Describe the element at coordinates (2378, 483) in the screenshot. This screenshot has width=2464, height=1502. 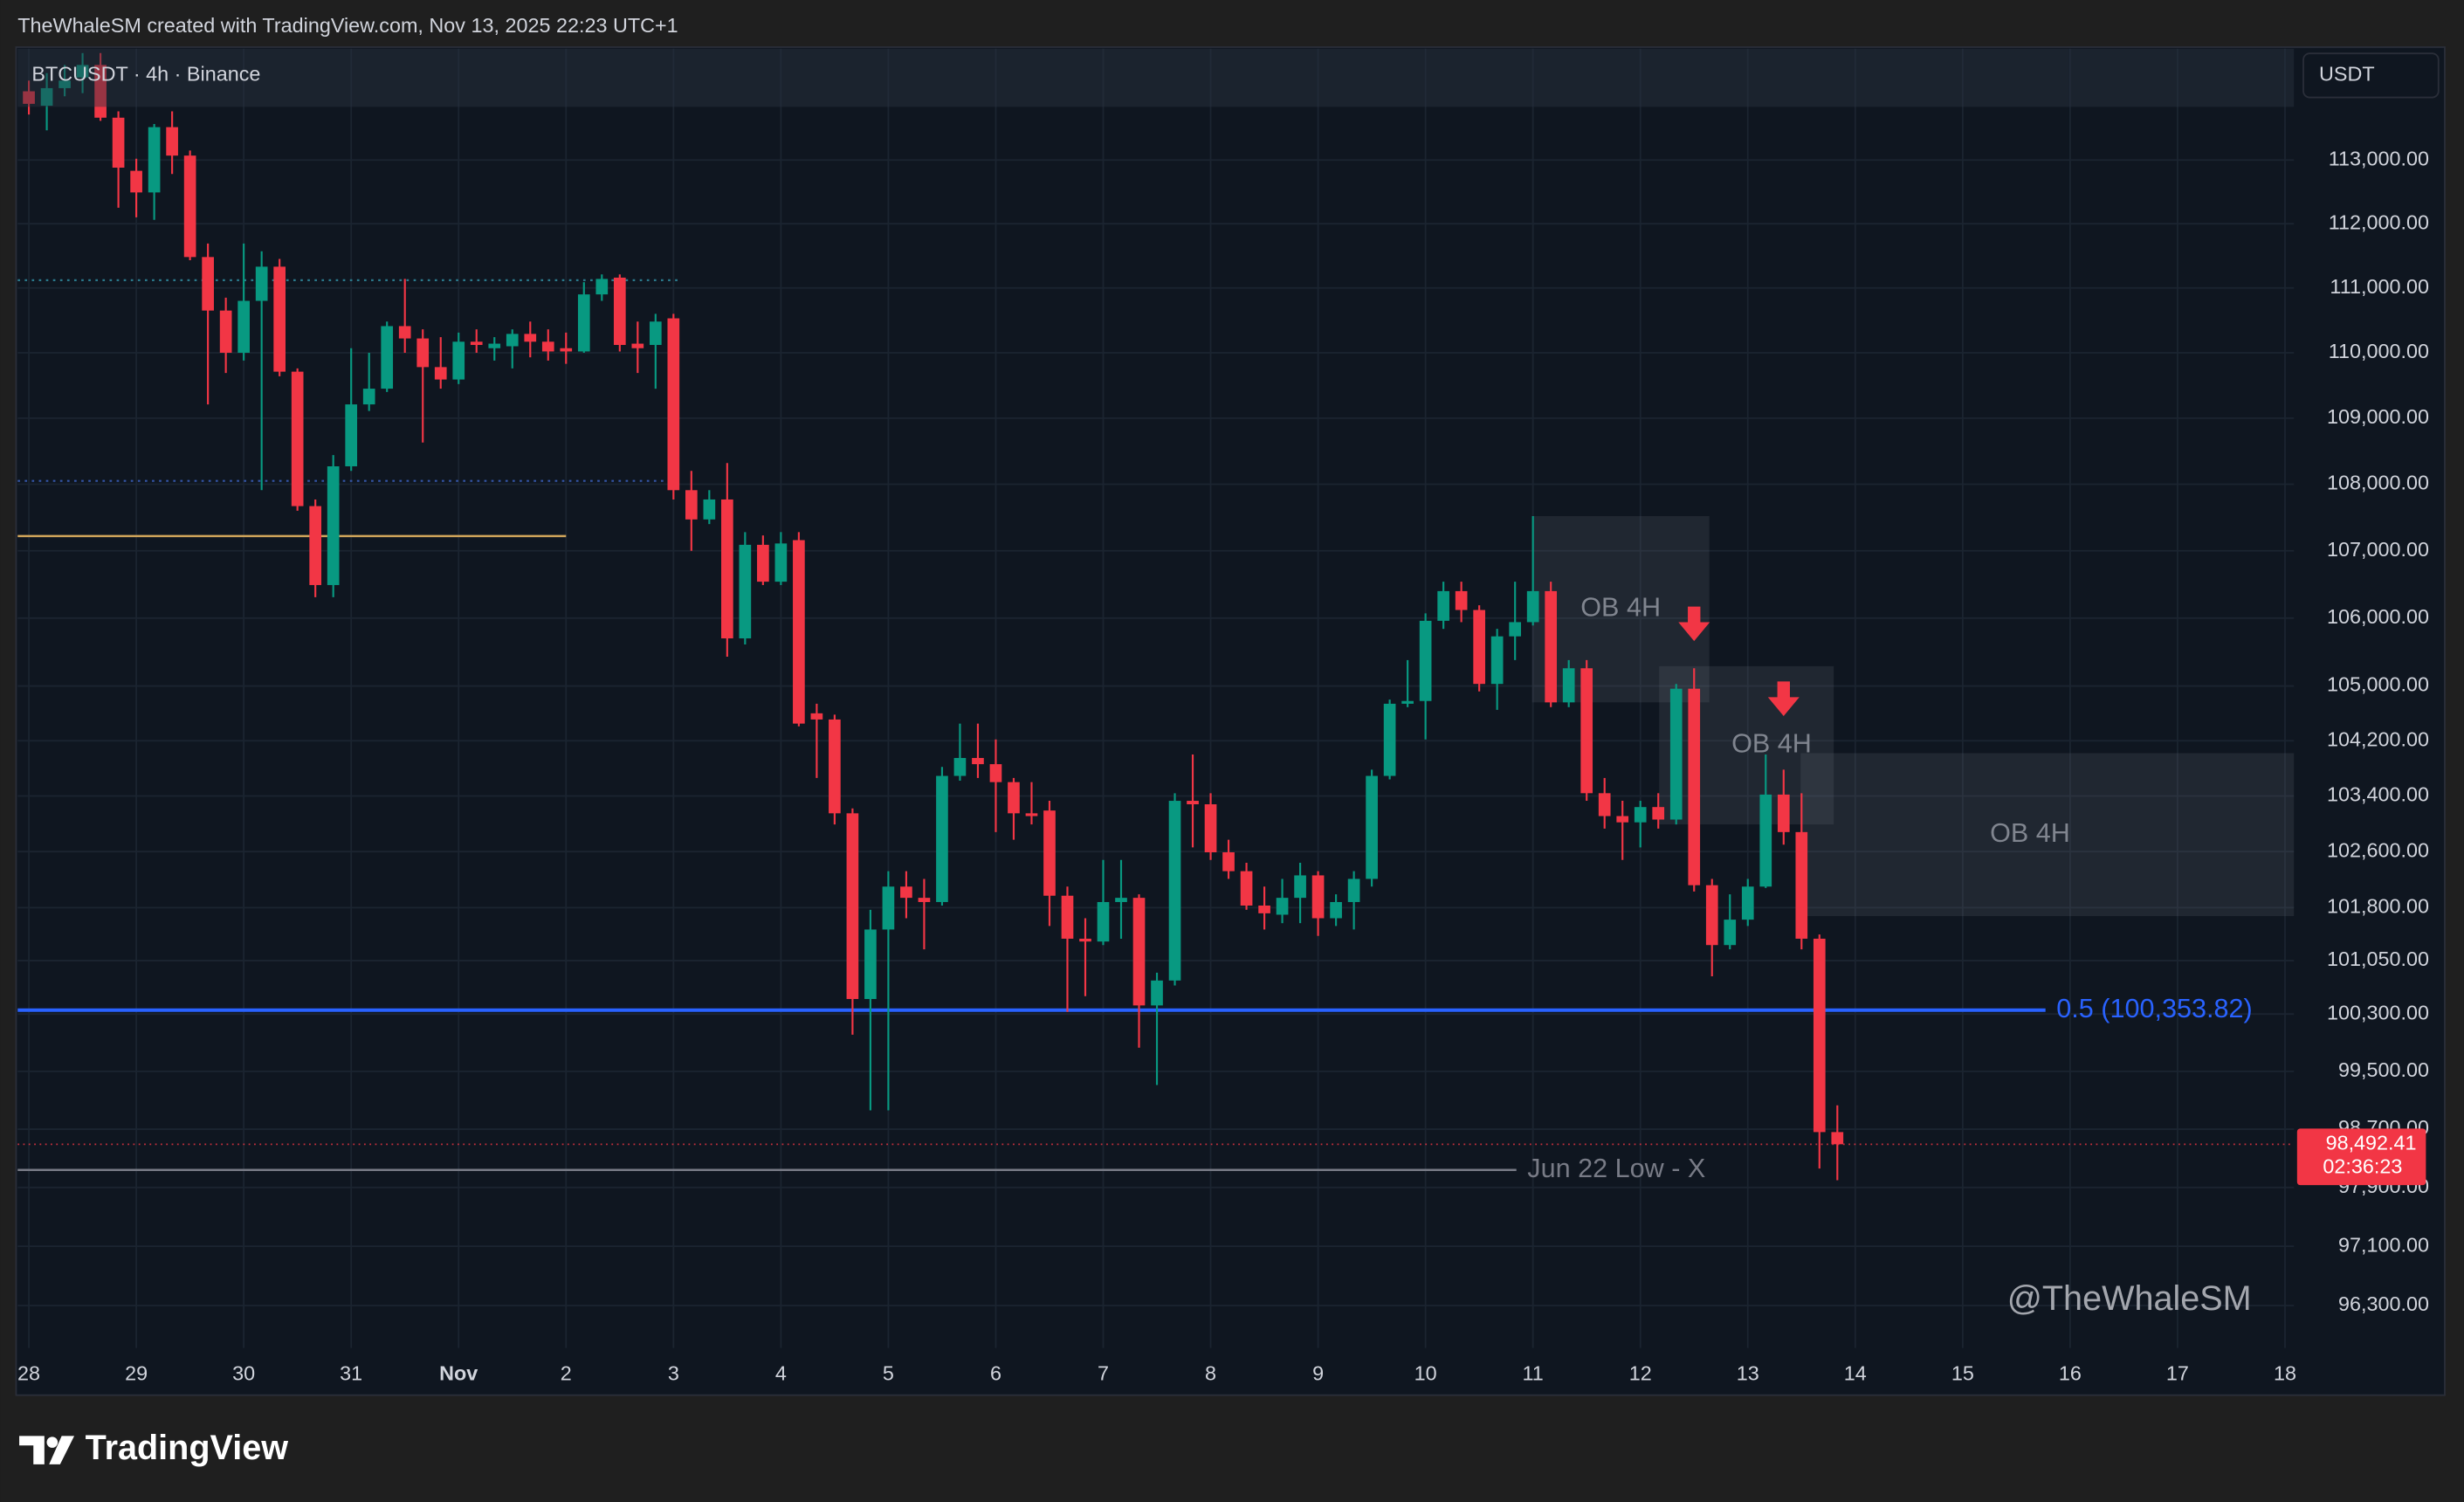
I see `y-tick-label: 108,000.00` at that location.